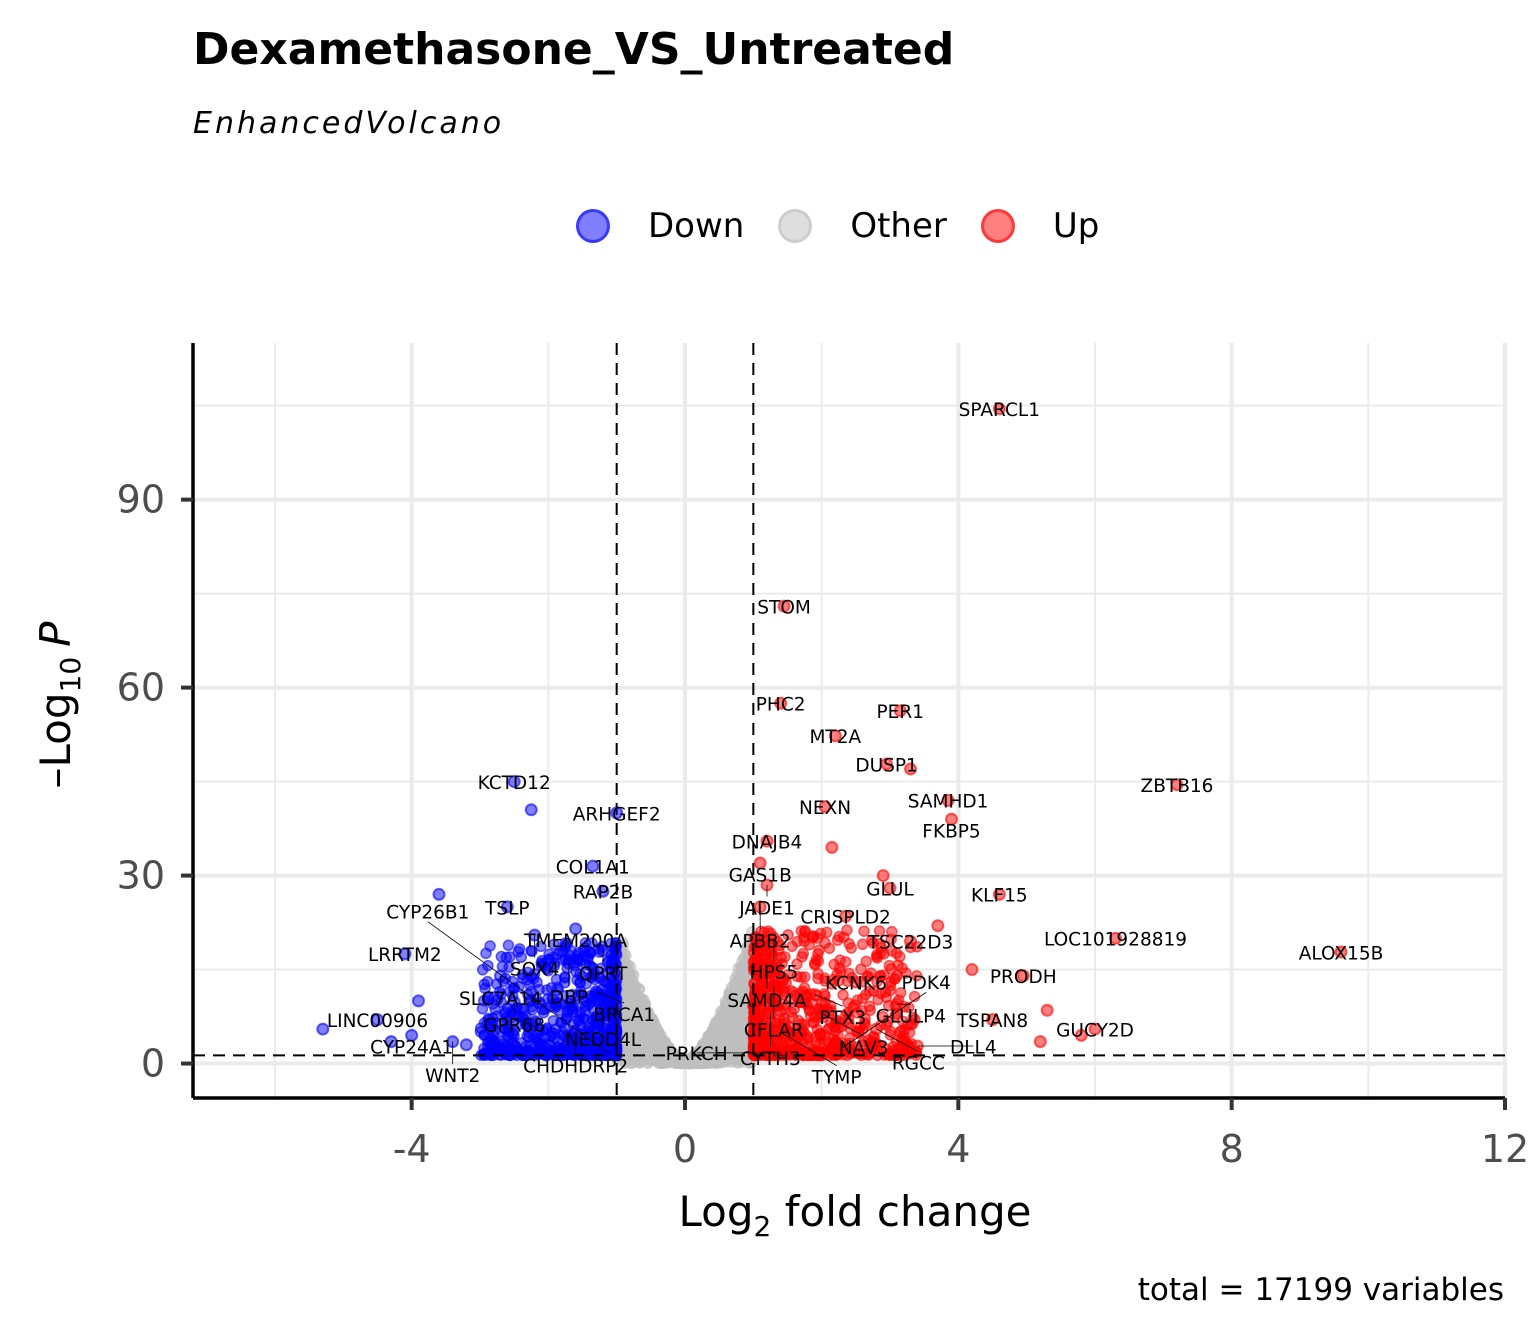  Describe the element at coordinates (427, 912) in the screenshot. I see `gene-label-cyp26b1: CYP26B1` at that location.